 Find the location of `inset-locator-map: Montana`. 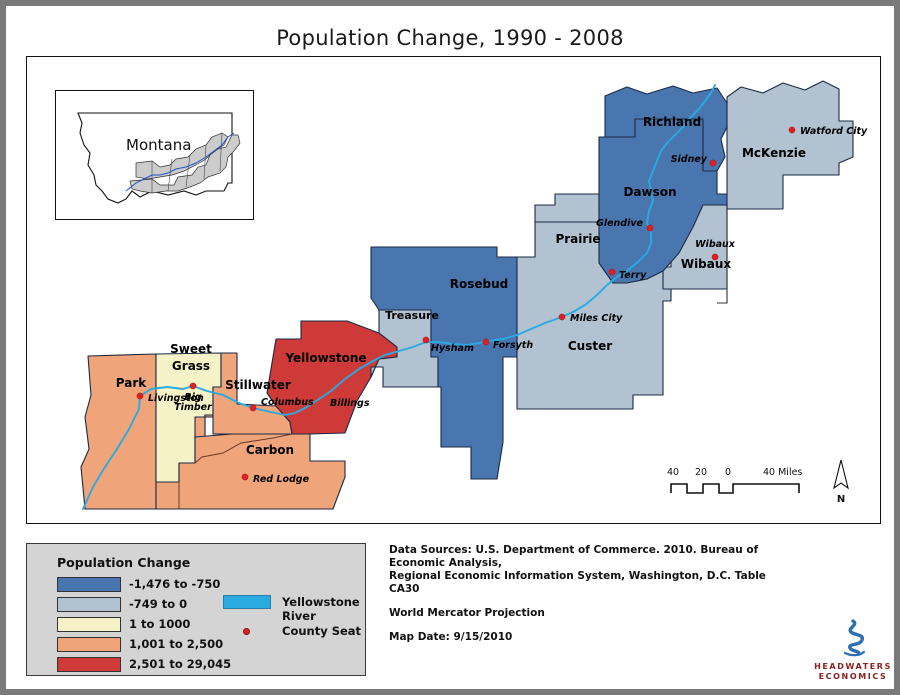

inset-locator-map: Montana is located at coordinates (154, 155).